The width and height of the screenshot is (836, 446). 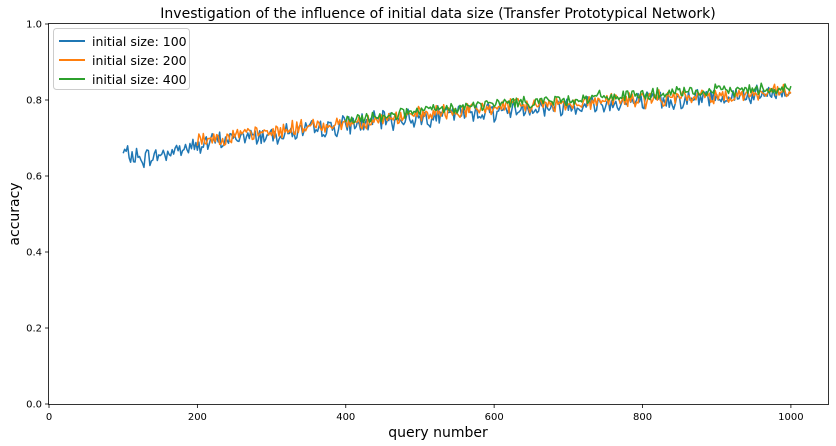 What do you see at coordinates (197, 417) in the screenshot?
I see `x-tick-label: 200` at bounding box center [197, 417].